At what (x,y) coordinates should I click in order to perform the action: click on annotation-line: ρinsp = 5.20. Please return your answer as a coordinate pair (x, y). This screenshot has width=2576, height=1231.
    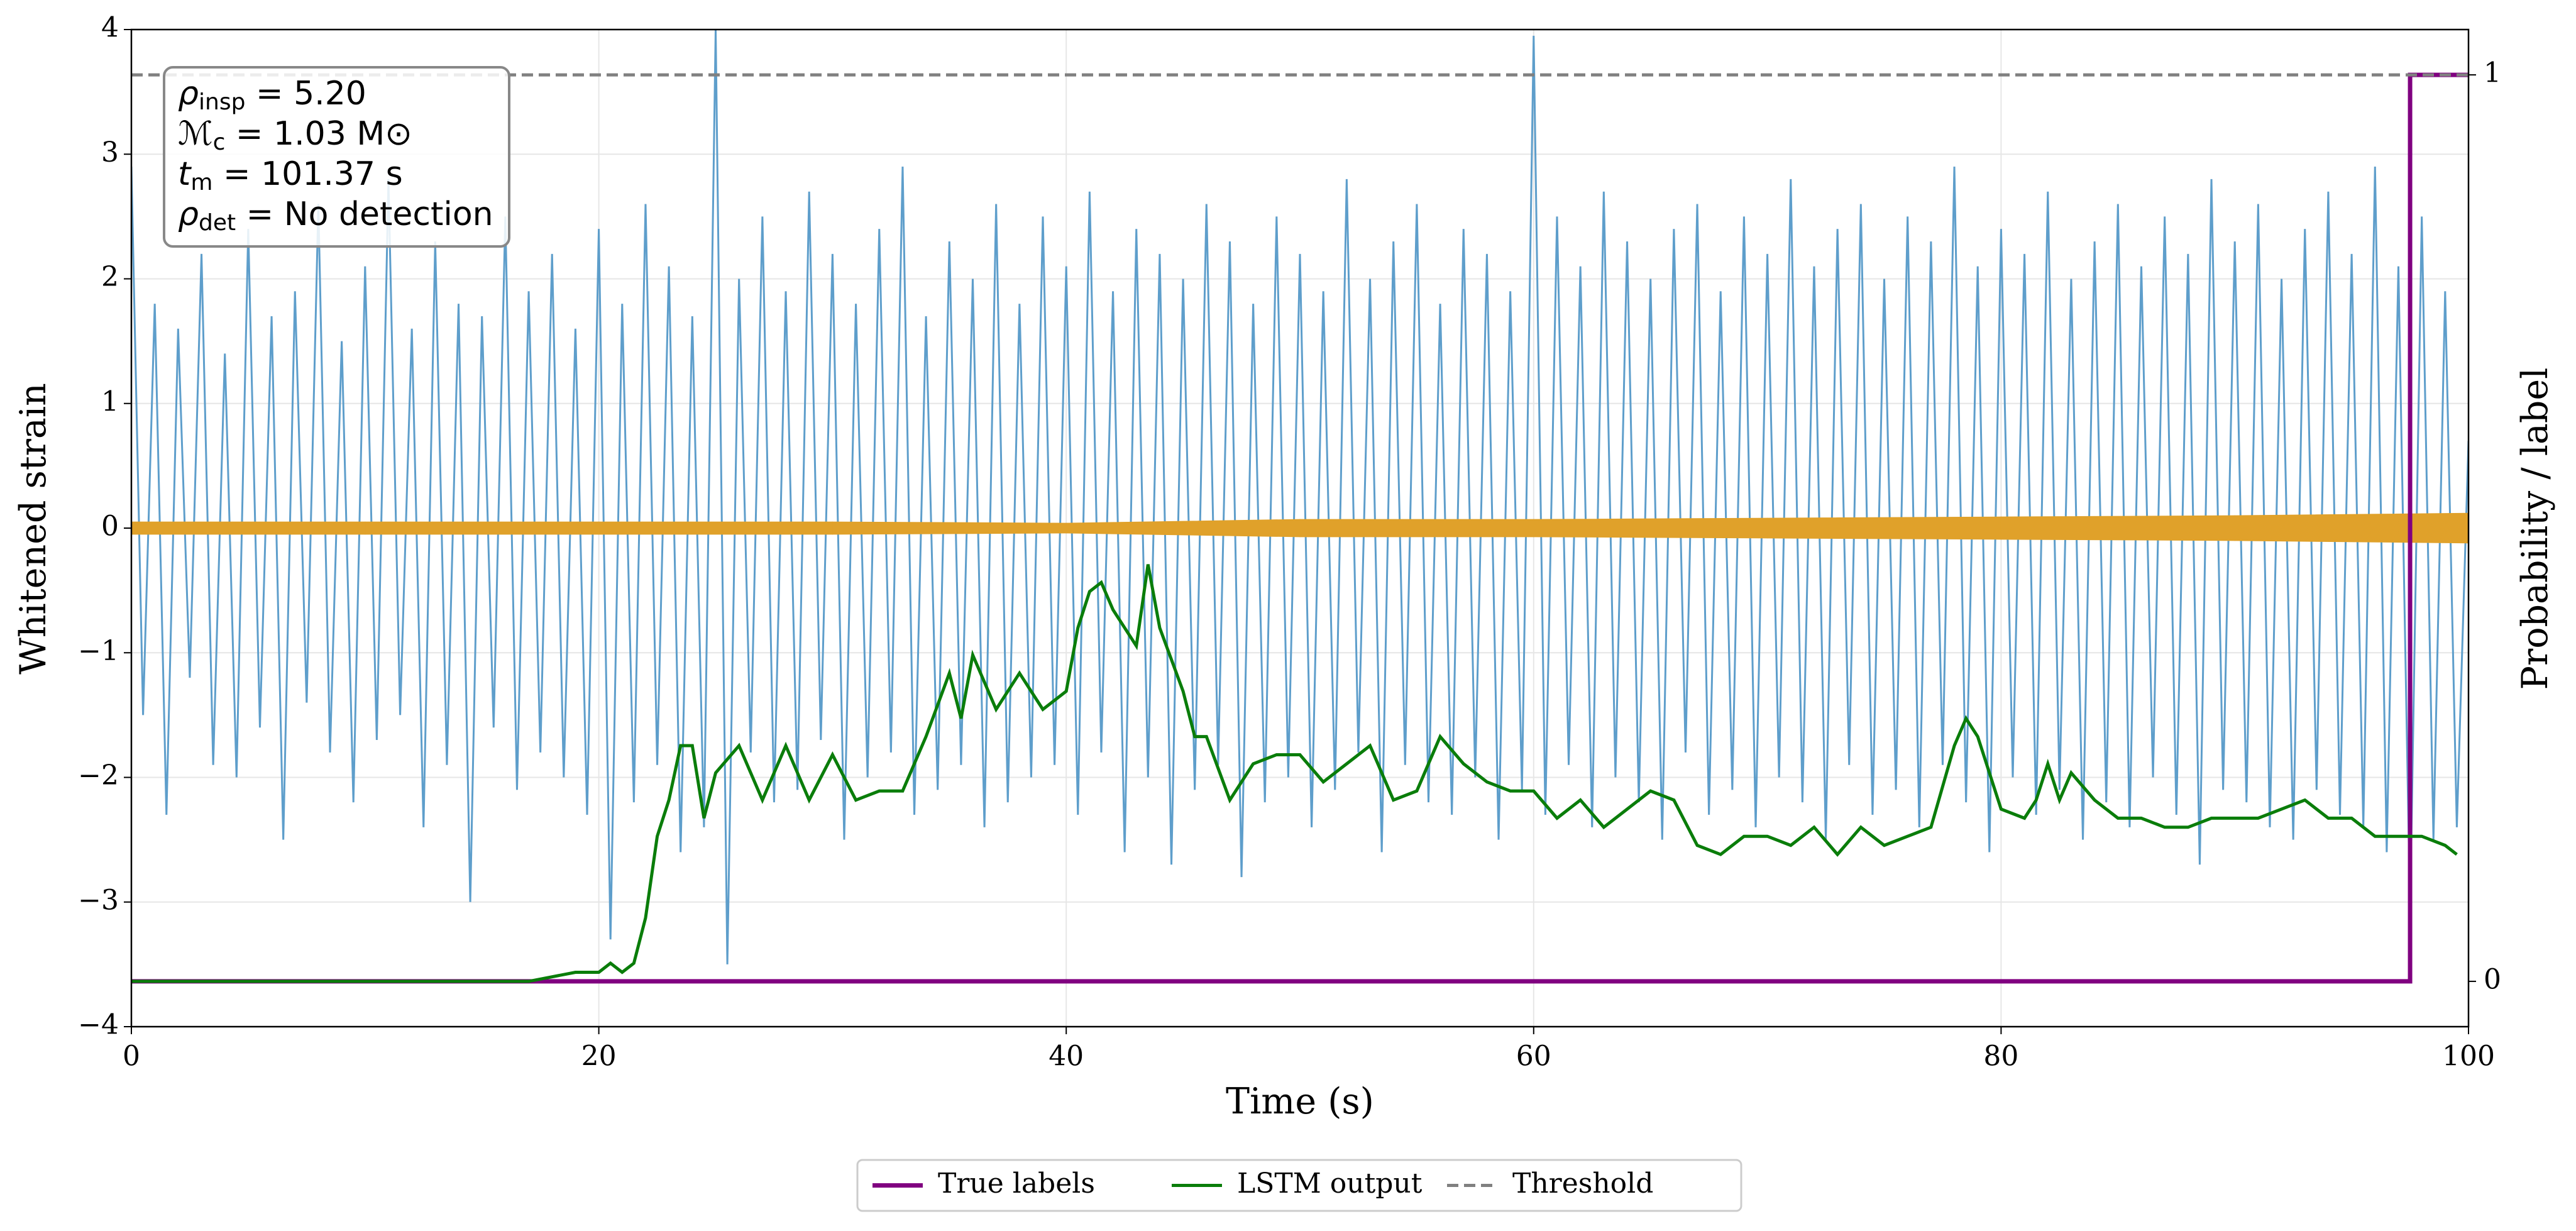
    Looking at the image, I should click on (272, 95).